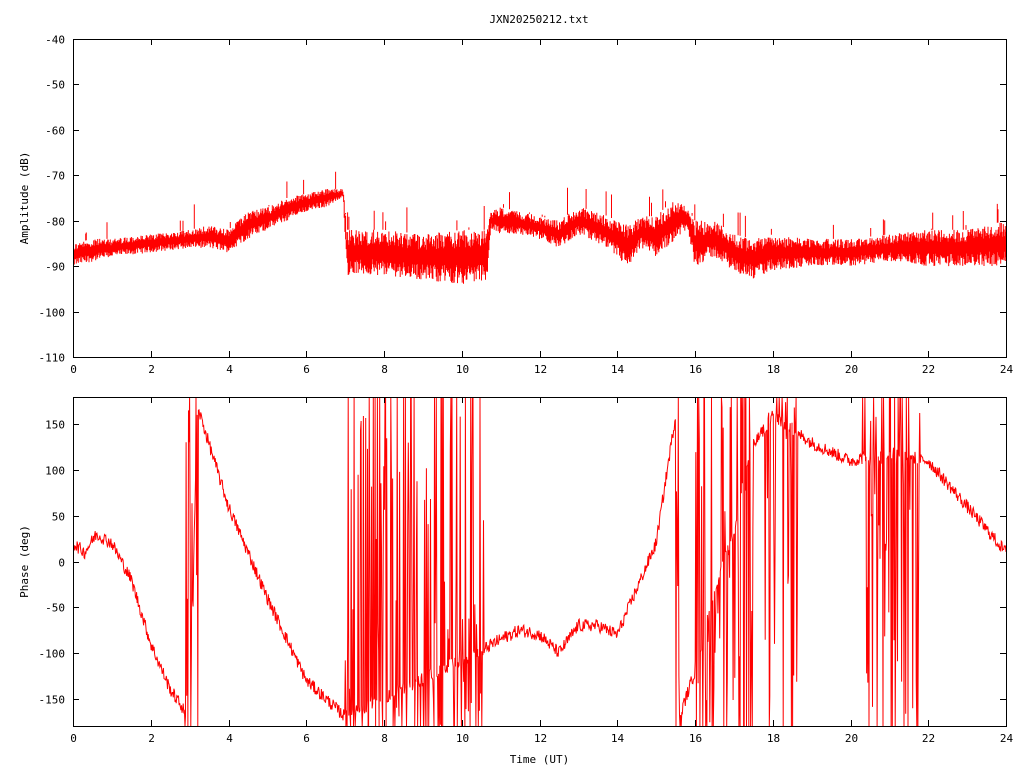 The height and width of the screenshot is (768, 1024). Describe the element at coordinates (52, 358) in the screenshot. I see `amp-y-tick-label: -110` at that location.